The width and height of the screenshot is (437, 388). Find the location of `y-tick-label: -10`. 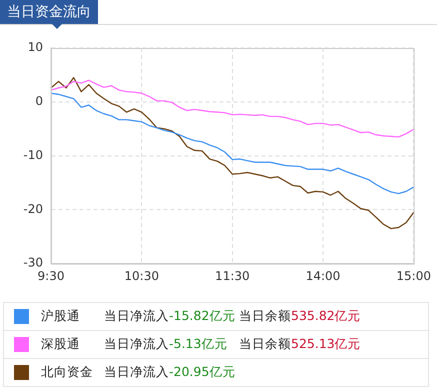

y-tick-label: -10 is located at coordinates (33, 155).